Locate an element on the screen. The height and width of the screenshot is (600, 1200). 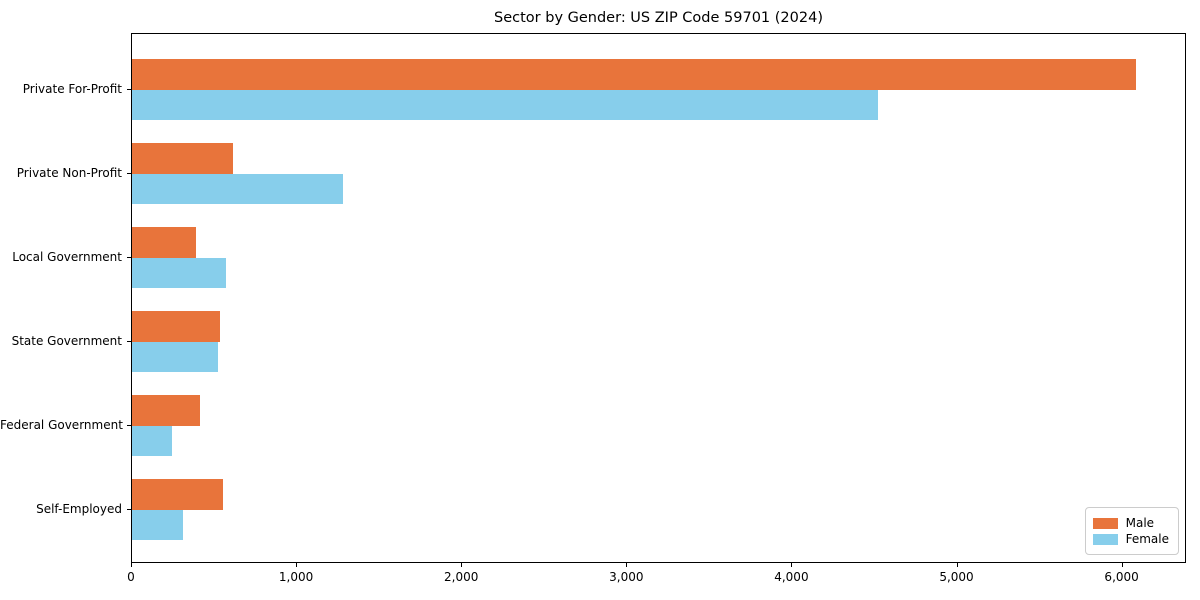
y-tick-label: Self-Employed is located at coordinates (79, 509).